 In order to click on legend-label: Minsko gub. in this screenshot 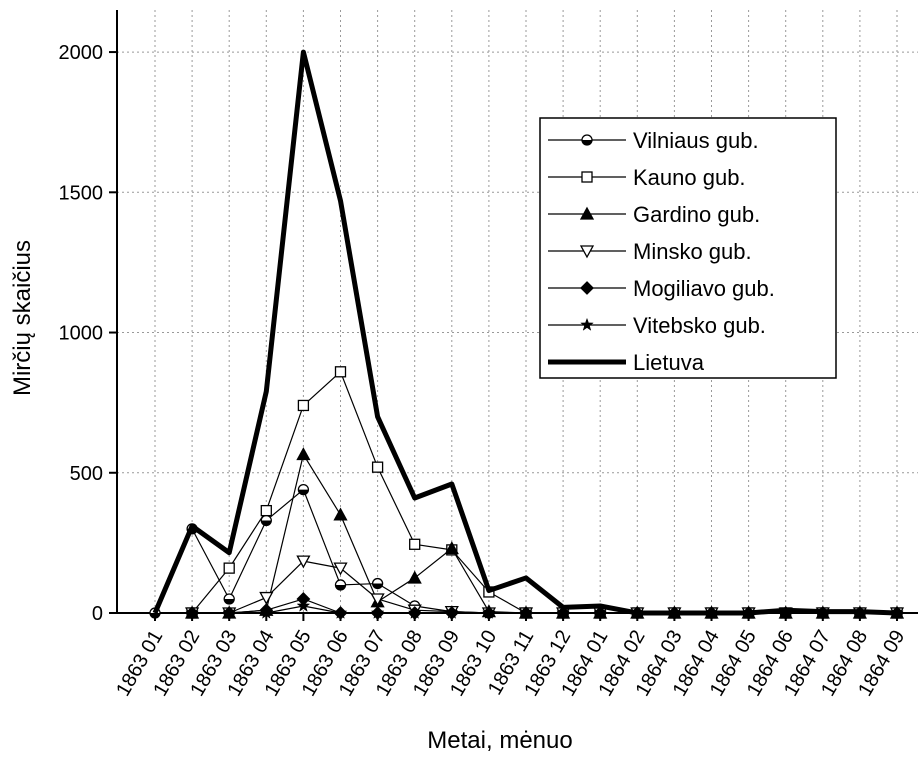, I will do `click(692, 251)`.